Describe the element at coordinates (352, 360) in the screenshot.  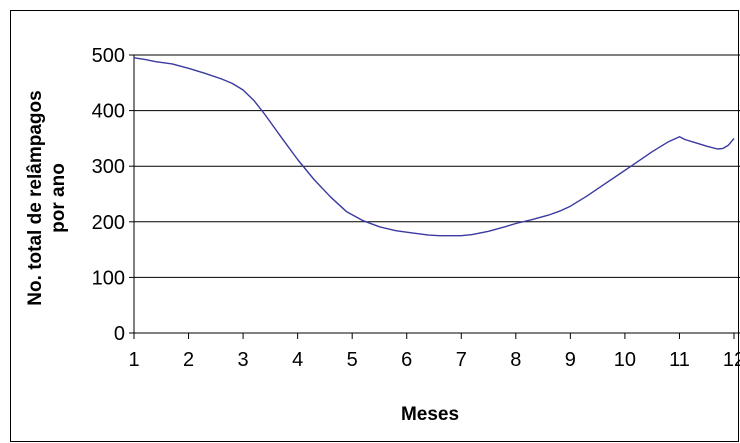
I see `x-tick-label-5: 5` at that location.